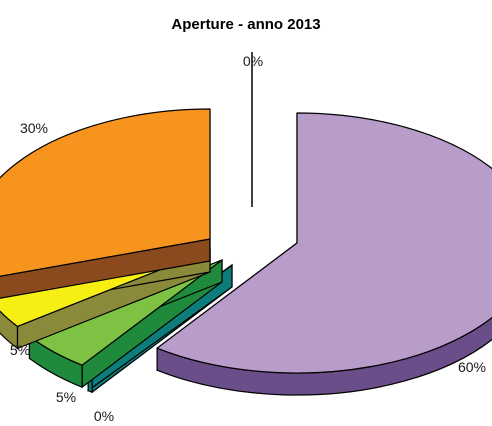  What do you see at coordinates (472, 367) in the screenshot?
I see `slice-label: 60%` at bounding box center [472, 367].